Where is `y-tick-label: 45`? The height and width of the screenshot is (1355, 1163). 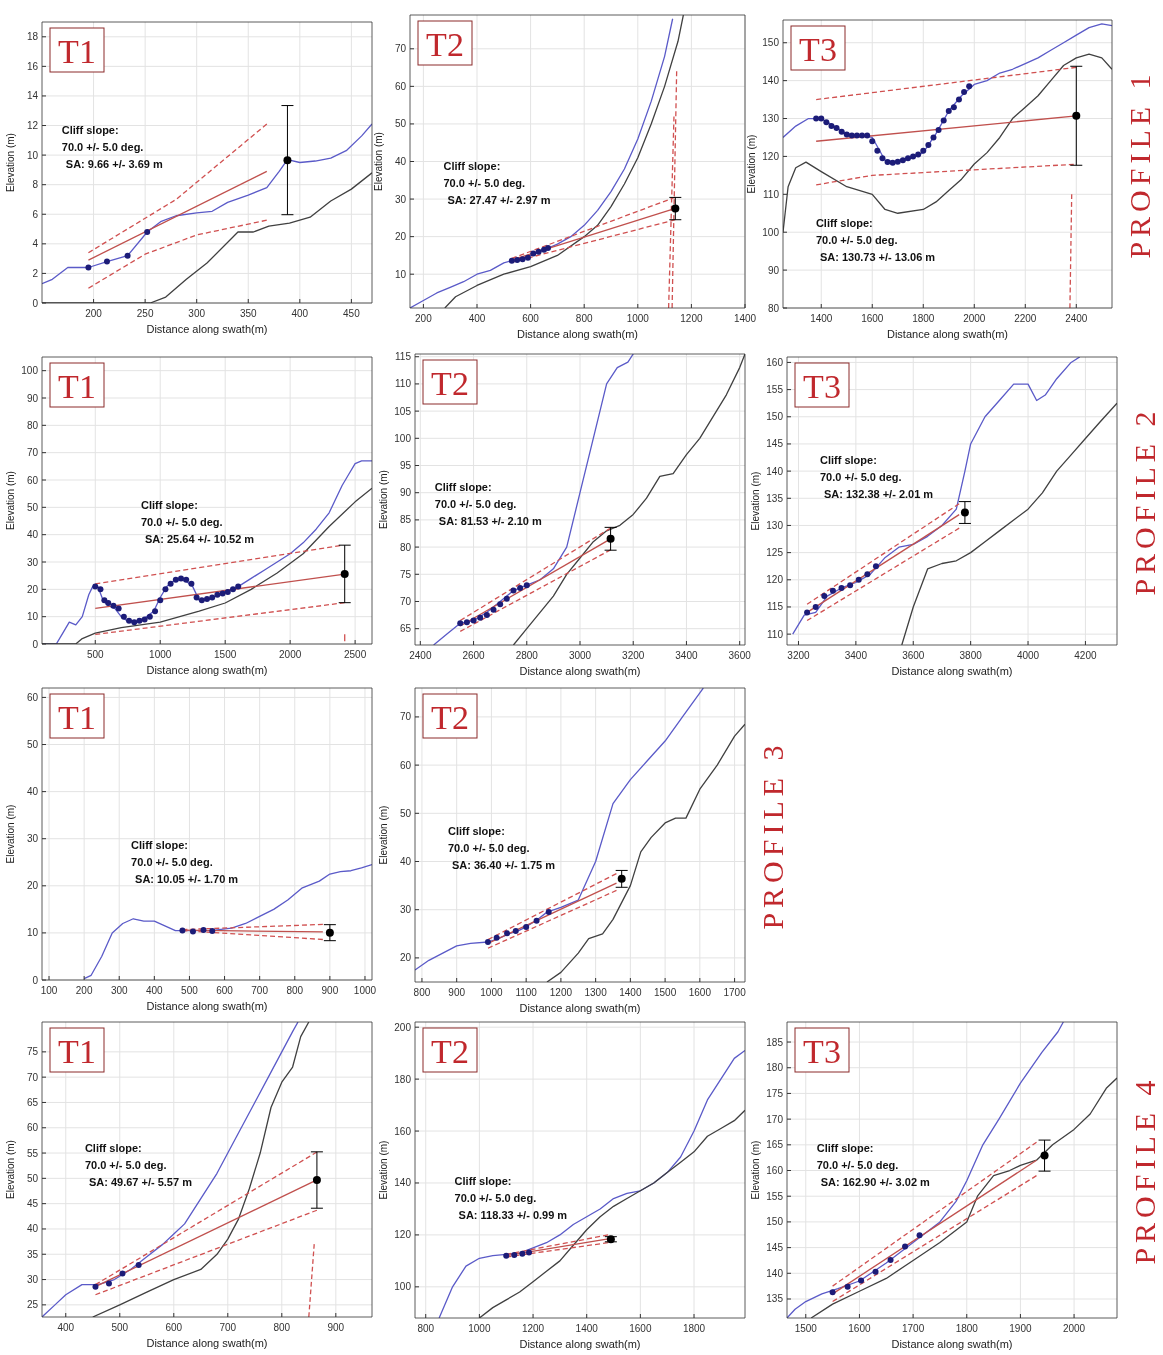 y-tick-label: 45 is located at coordinates (32, 1204).